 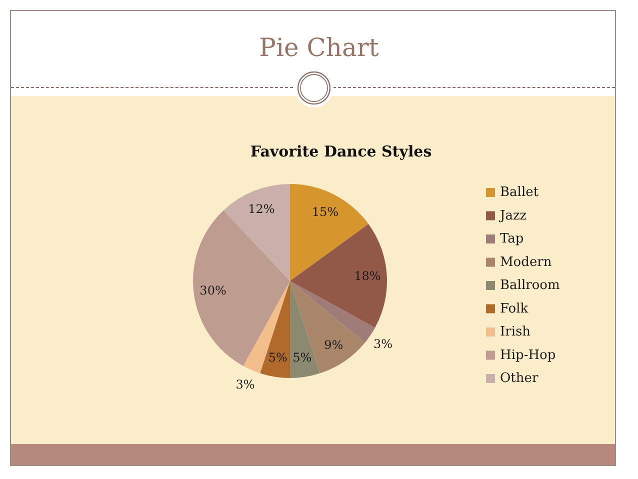 I want to click on legend-label: Other, so click(x=519, y=378).